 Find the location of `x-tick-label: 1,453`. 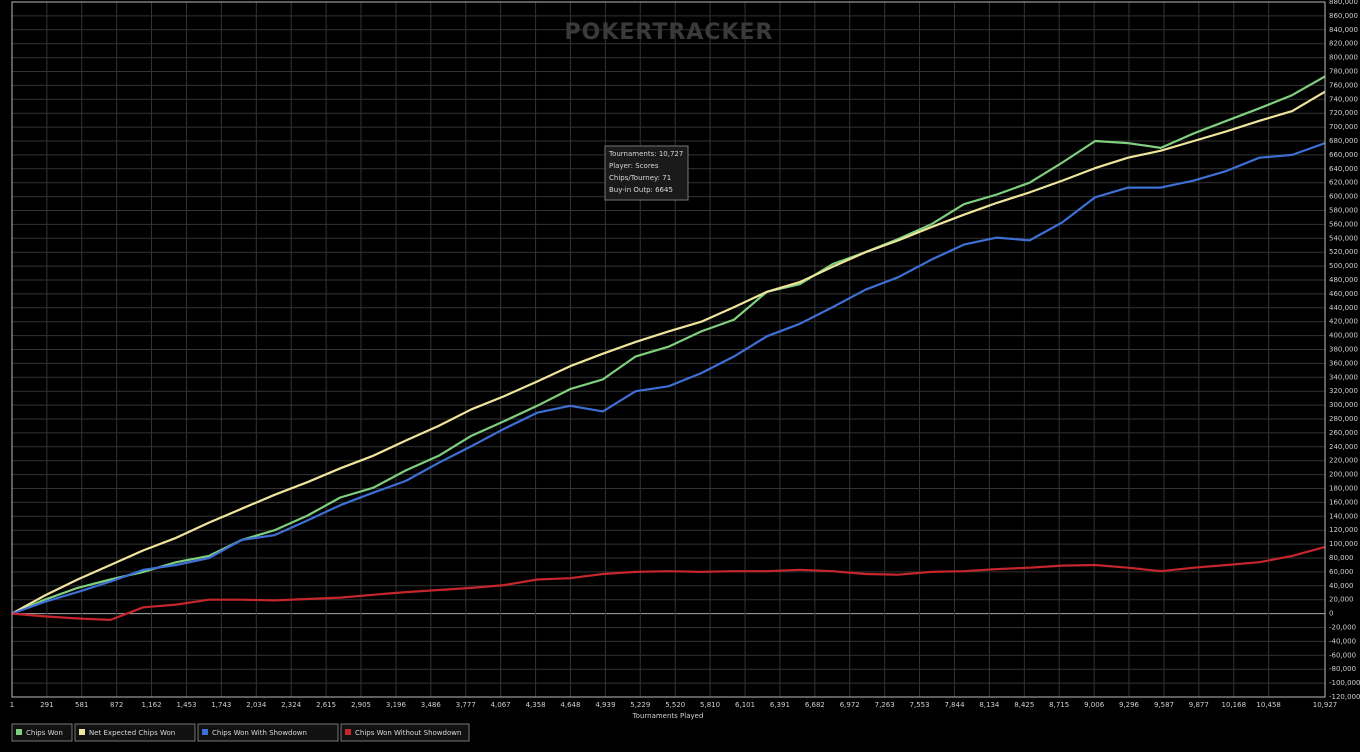

x-tick-label: 1,453 is located at coordinates (186, 705).